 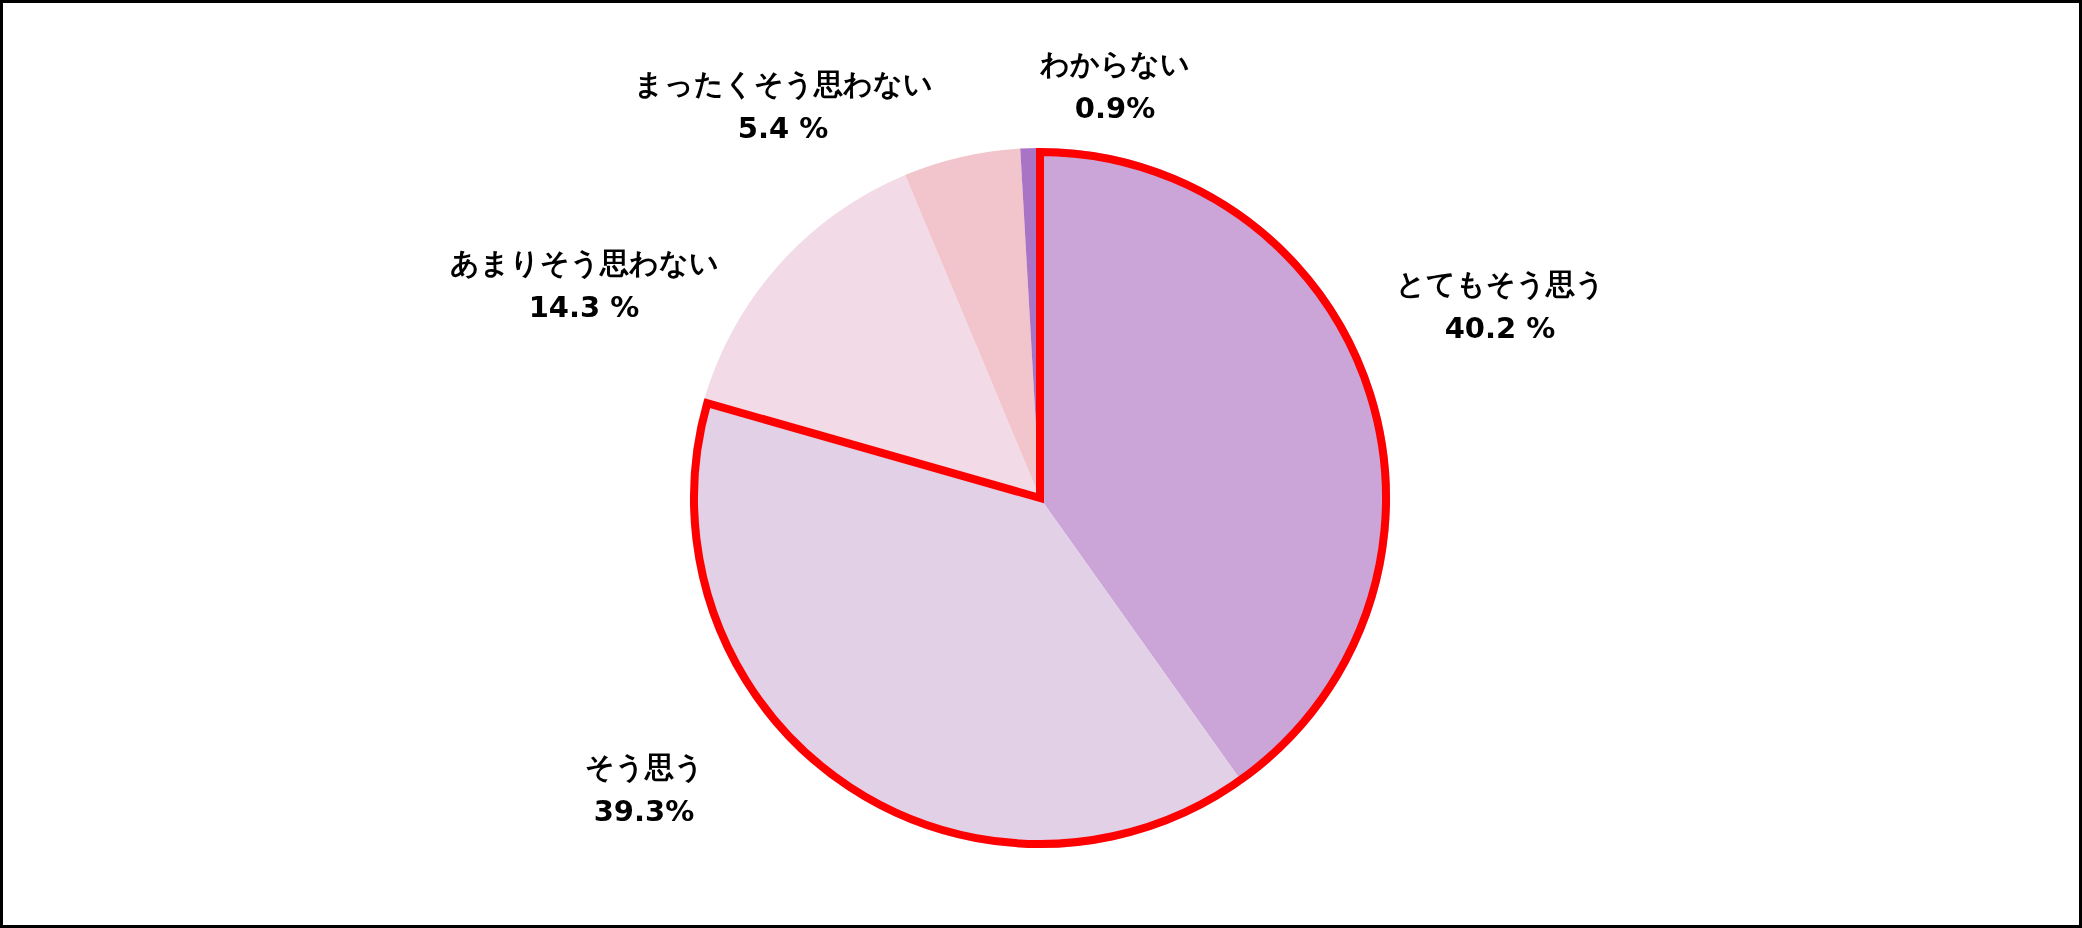 I want to click on data-label: 40.2 %, so click(x=1500, y=328).